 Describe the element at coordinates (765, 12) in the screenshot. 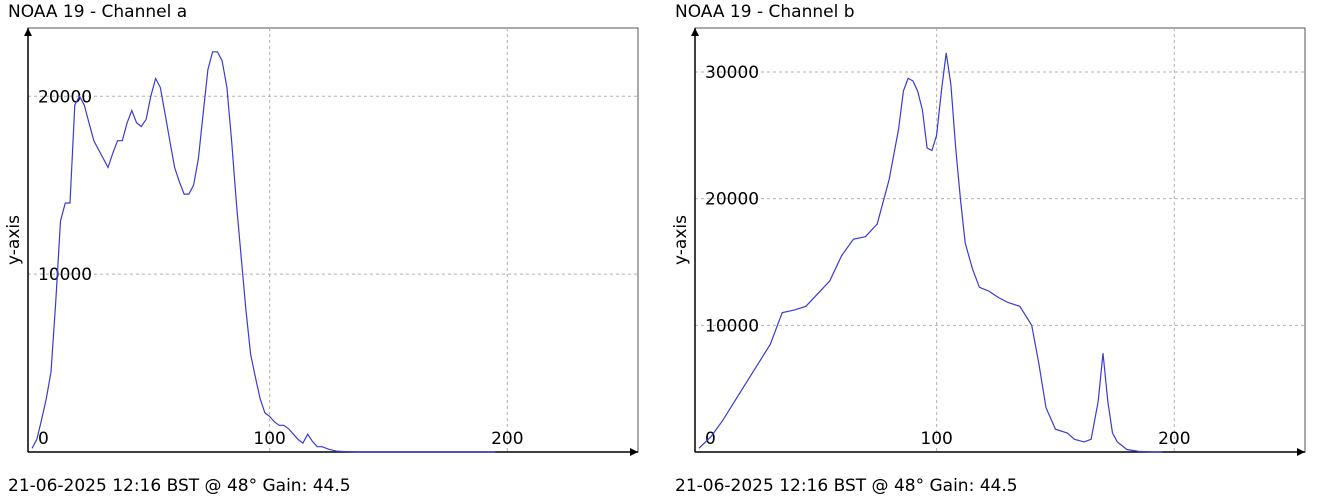

I see `chart-title: NOAA 19 - Channel b` at that location.